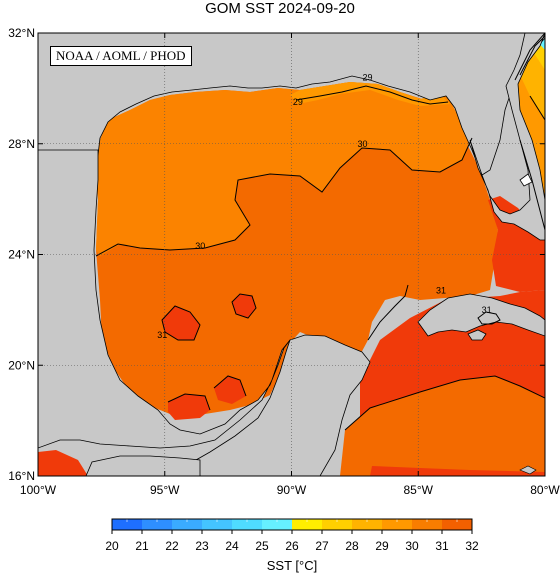  I want to click on contour-29-north, so click(372, 95).